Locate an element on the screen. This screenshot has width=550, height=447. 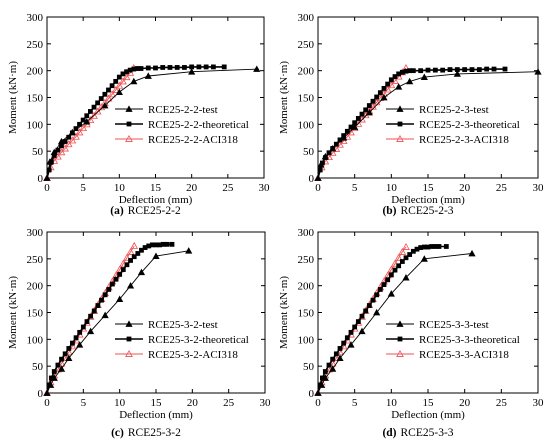
plot-frame is located at coordinates (428, 97).